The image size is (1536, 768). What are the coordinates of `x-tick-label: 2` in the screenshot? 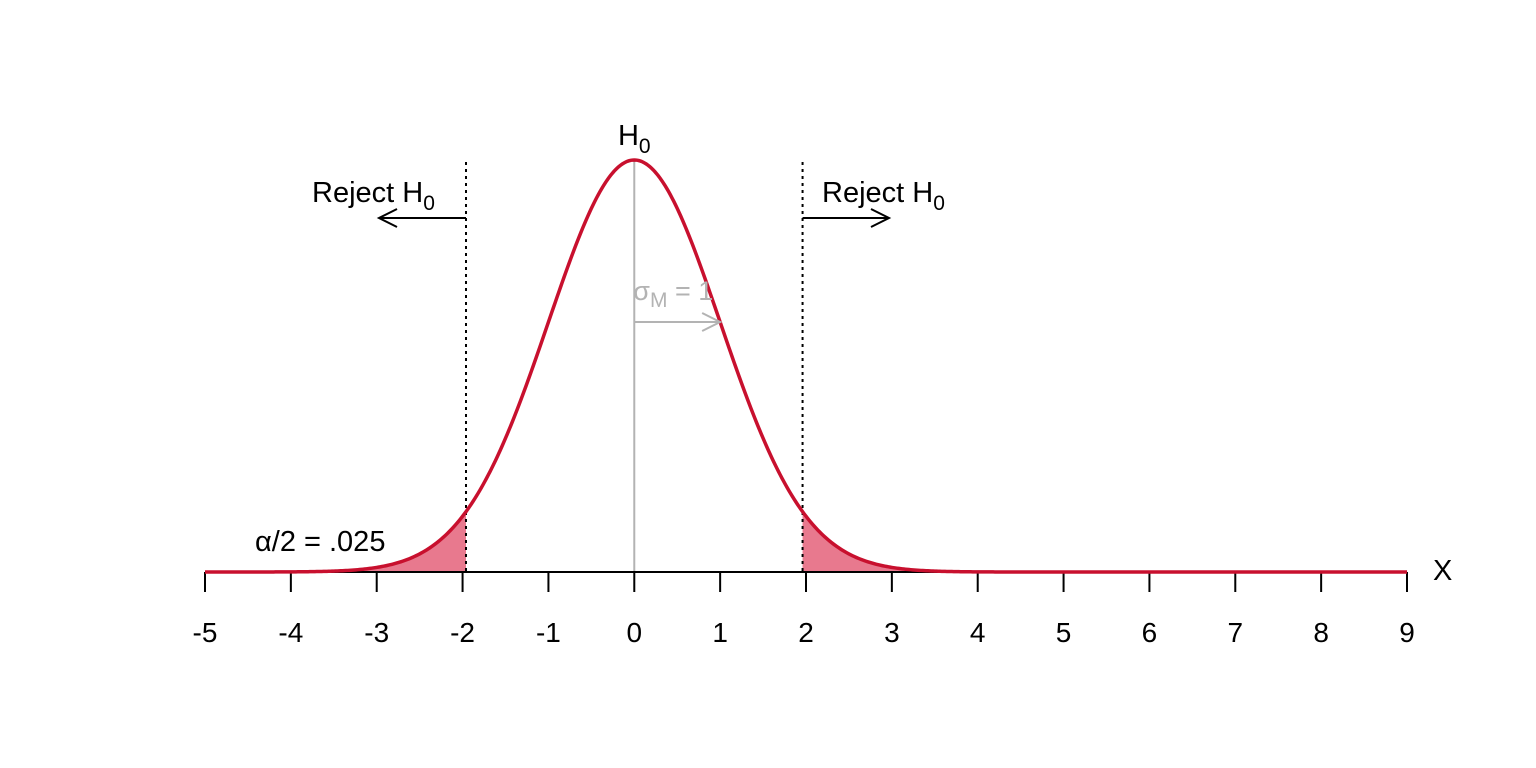 It's located at (806, 632).